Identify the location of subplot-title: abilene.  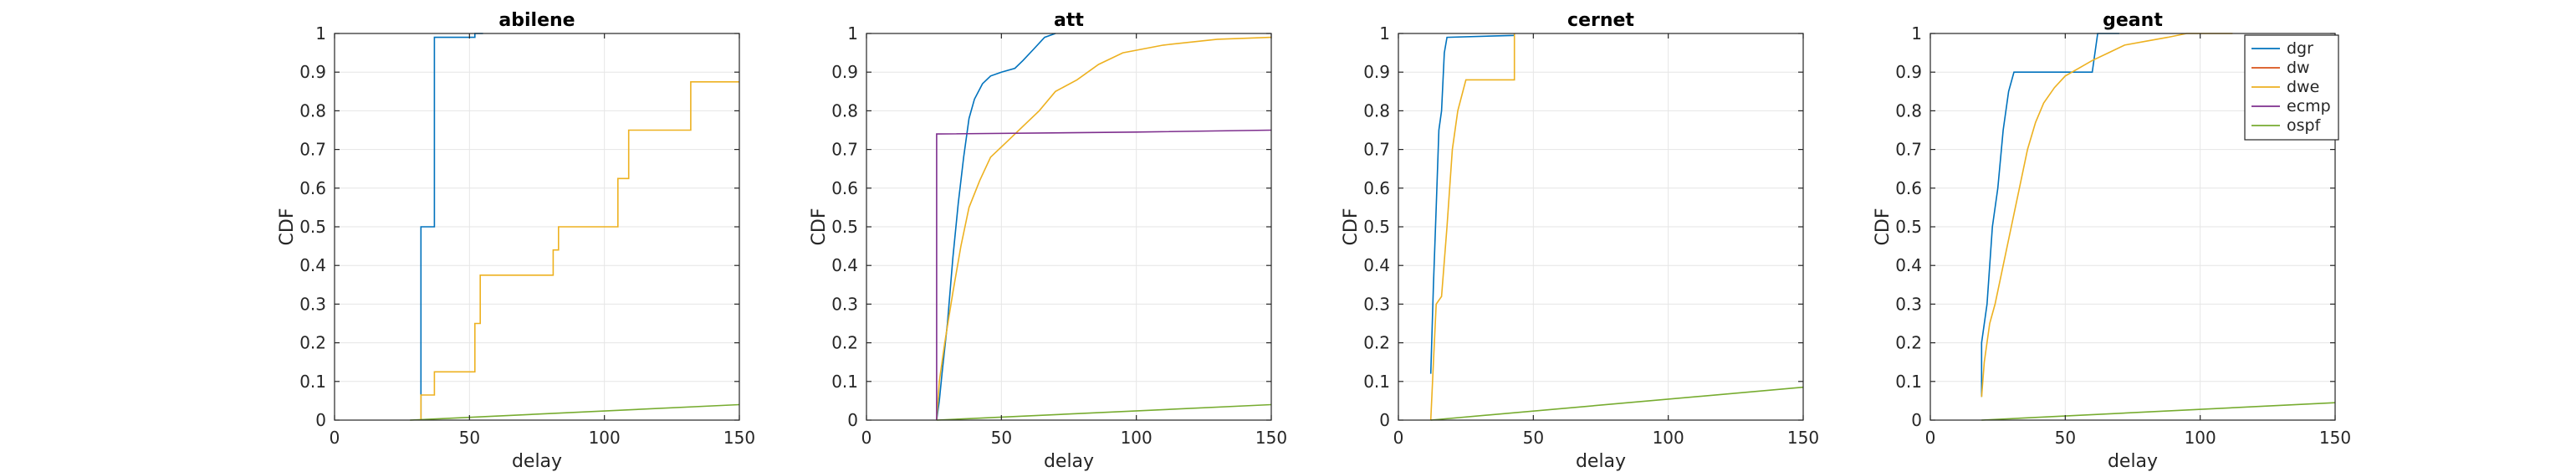
(536, 20).